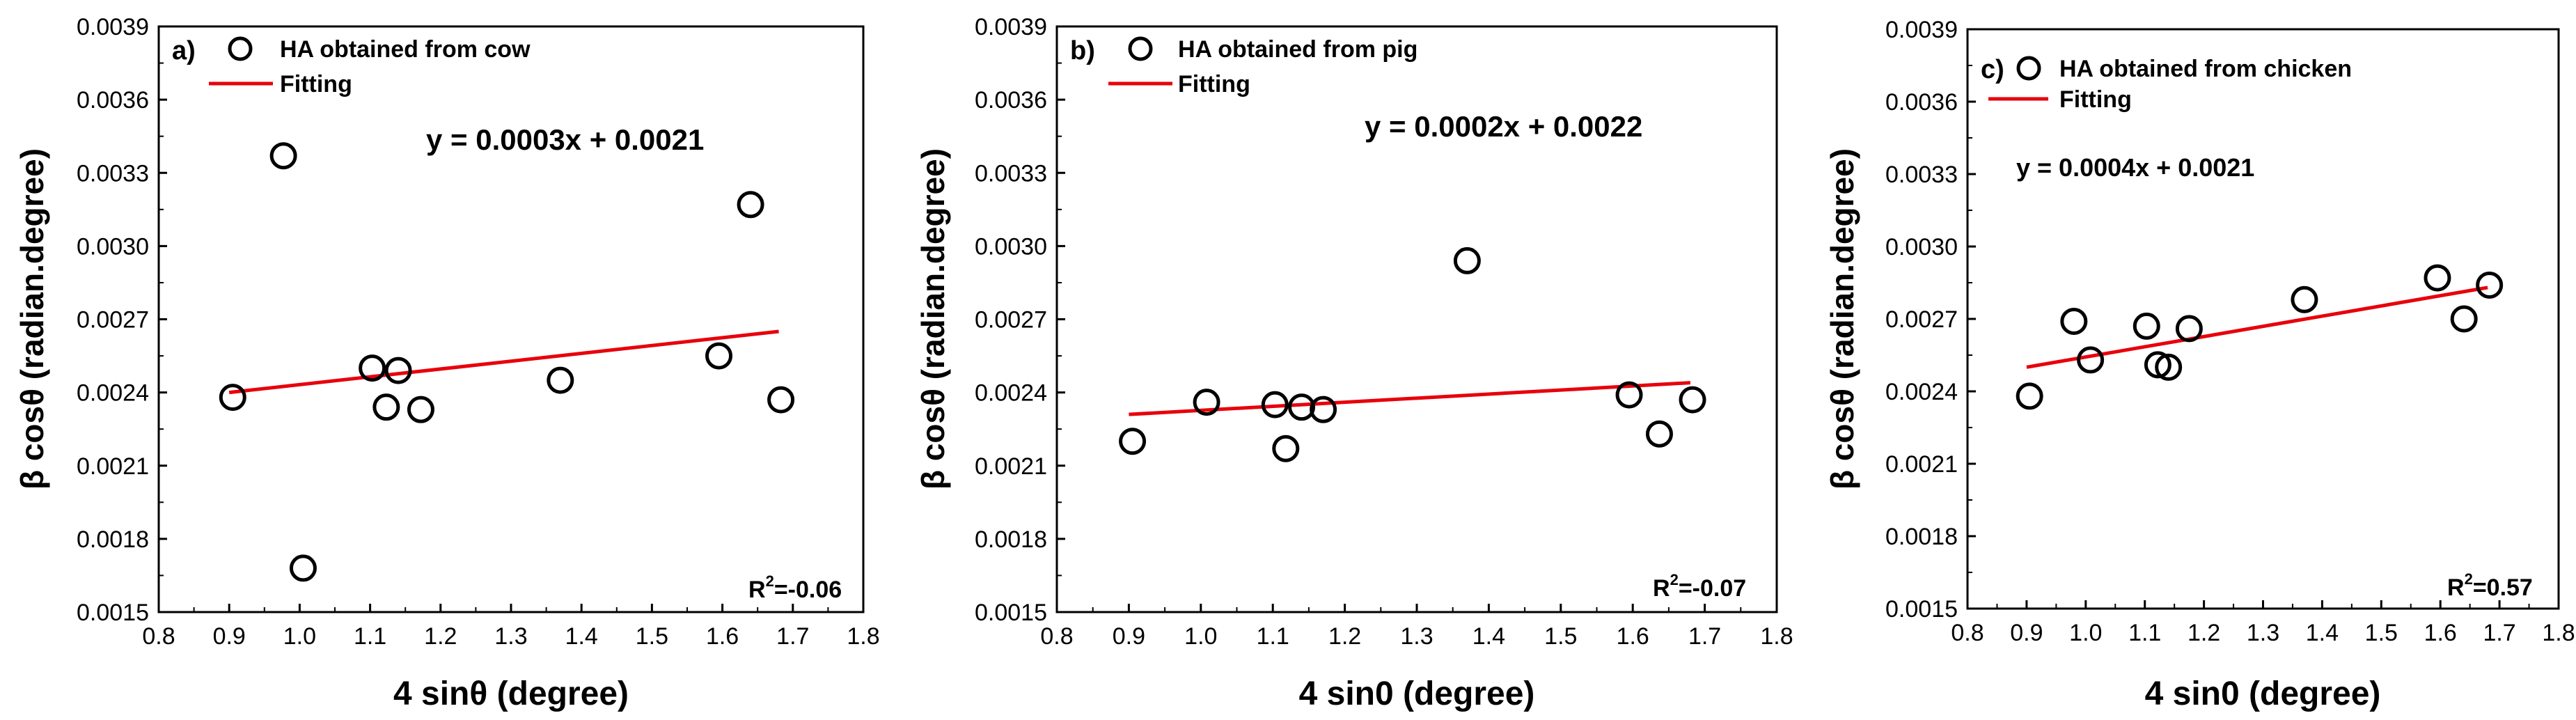 The height and width of the screenshot is (720, 2576). What do you see at coordinates (808, 590) in the screenshot?
I see `r-squared-value: =-0.06` at bounding box center [808, 590].